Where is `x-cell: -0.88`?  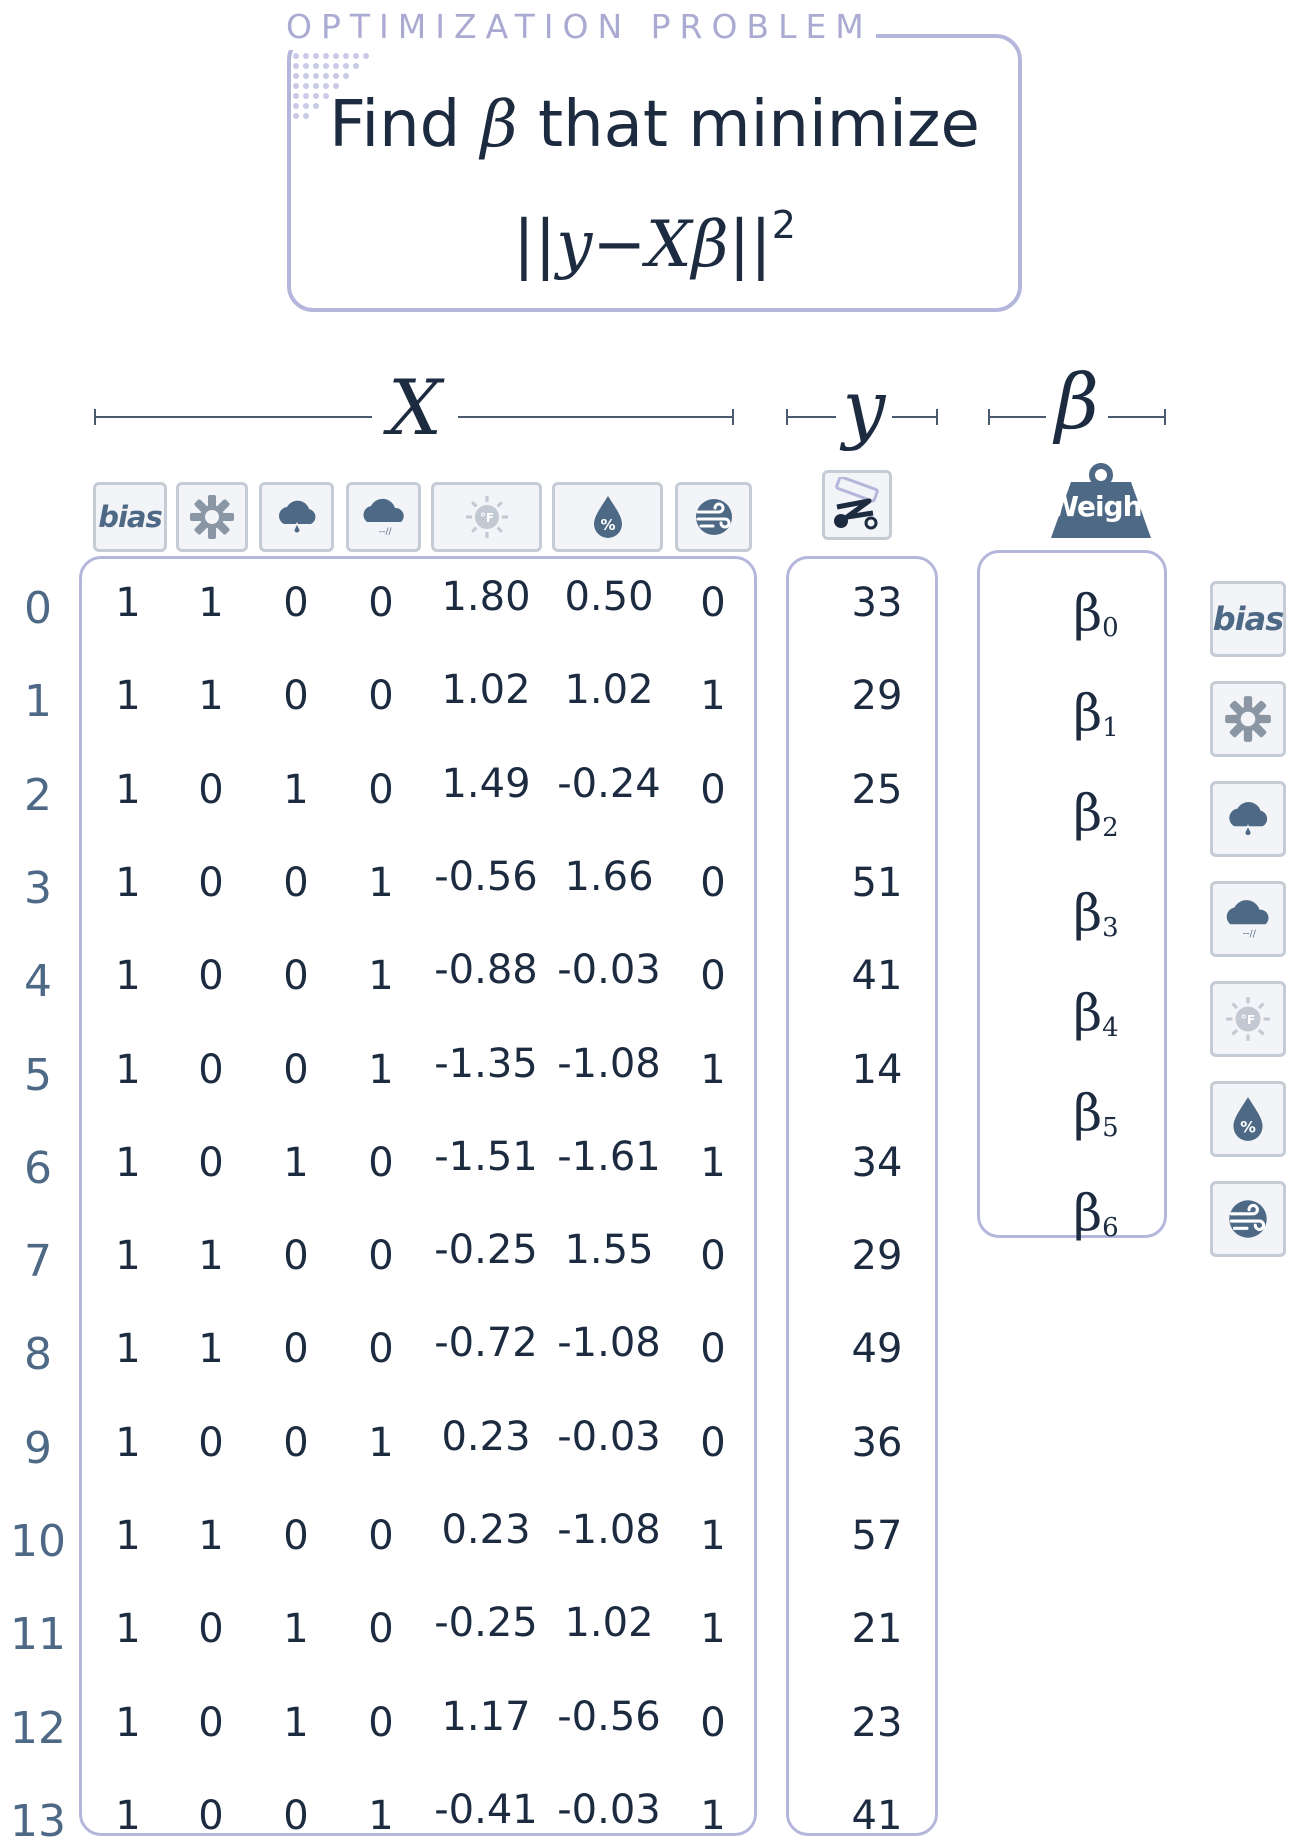
x-cell: -0.88 is located at coordinates (486, 970).